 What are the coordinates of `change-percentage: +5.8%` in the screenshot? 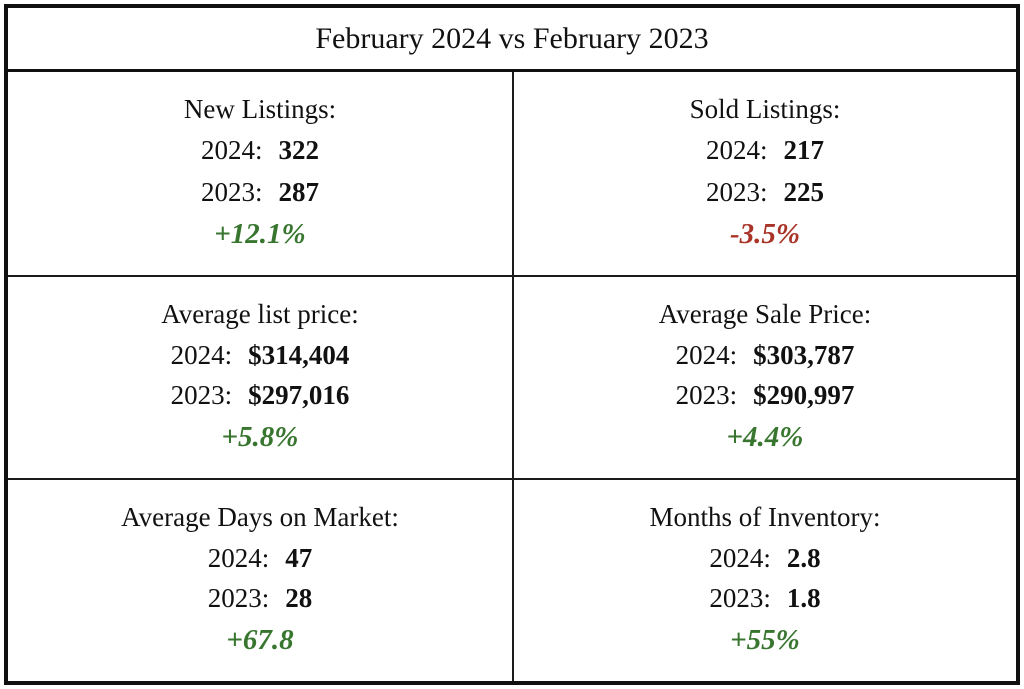 It's located at (260, 437).